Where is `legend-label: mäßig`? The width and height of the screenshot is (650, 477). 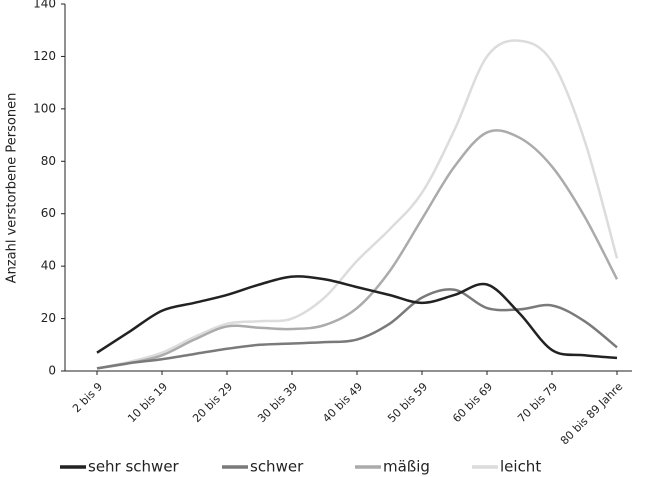
legend-label: mäßig is located at coordinates (406, 467).